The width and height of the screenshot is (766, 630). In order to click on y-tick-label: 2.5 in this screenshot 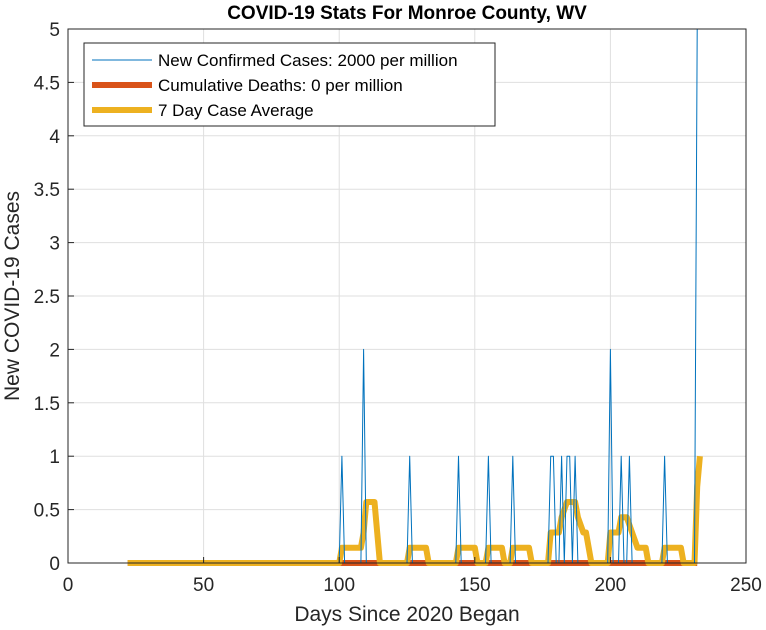, I will do `click(47, 297)`.